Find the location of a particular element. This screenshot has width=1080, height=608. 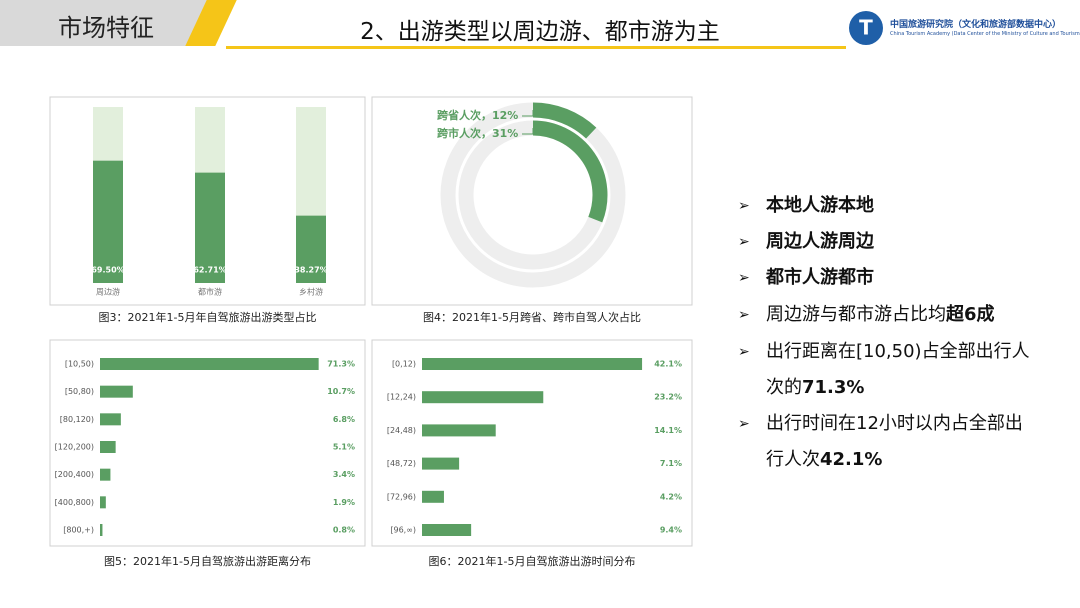

bullet: ➢ 都市人游都市 is located at coordinates (888, 278).